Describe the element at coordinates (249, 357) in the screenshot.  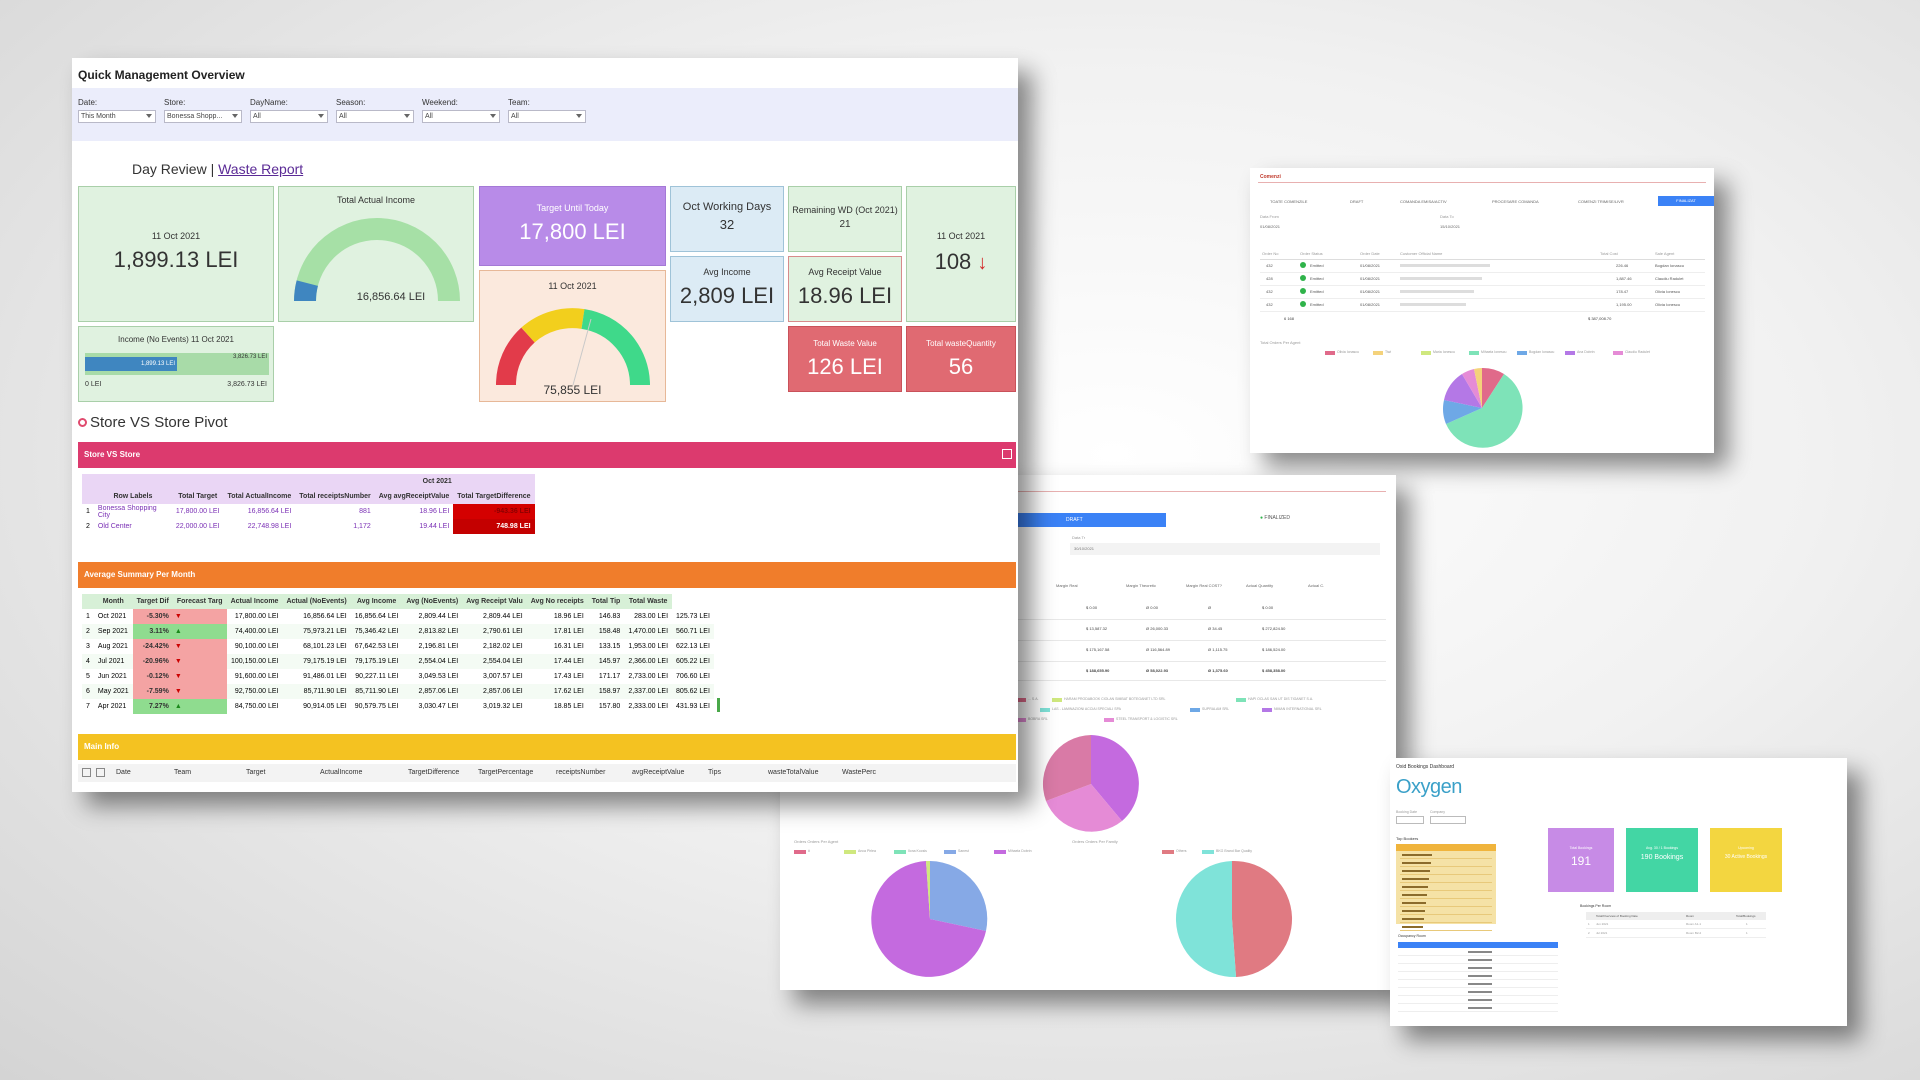
I see `noevents-target-label: 3,826.73 LEI` at that location.